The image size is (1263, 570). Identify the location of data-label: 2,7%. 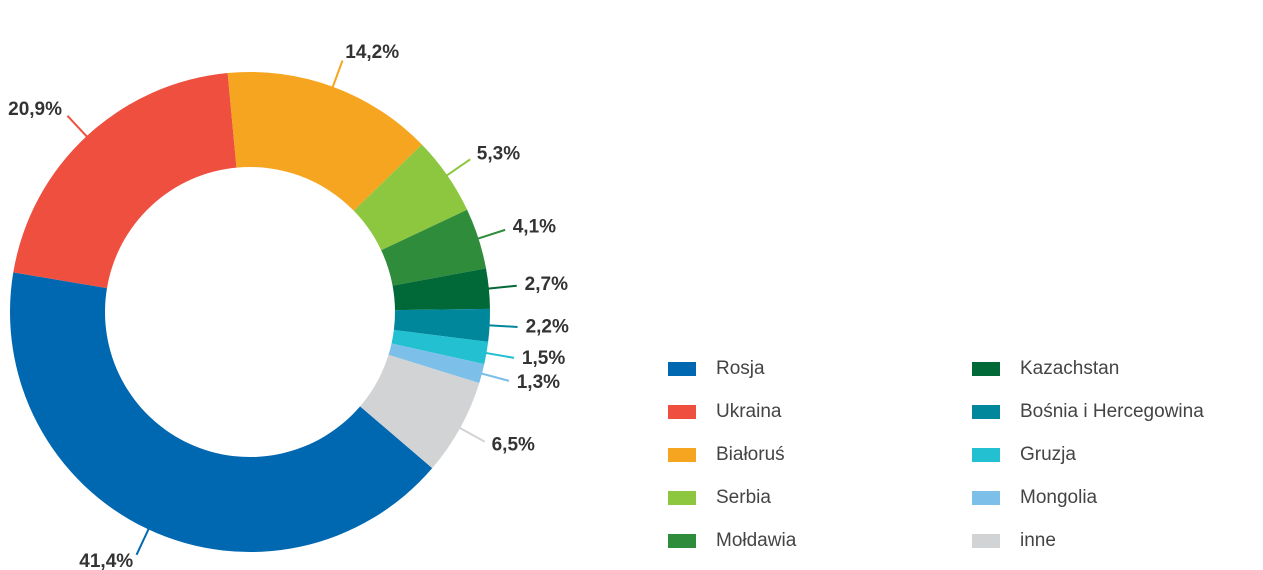
(546, 284).